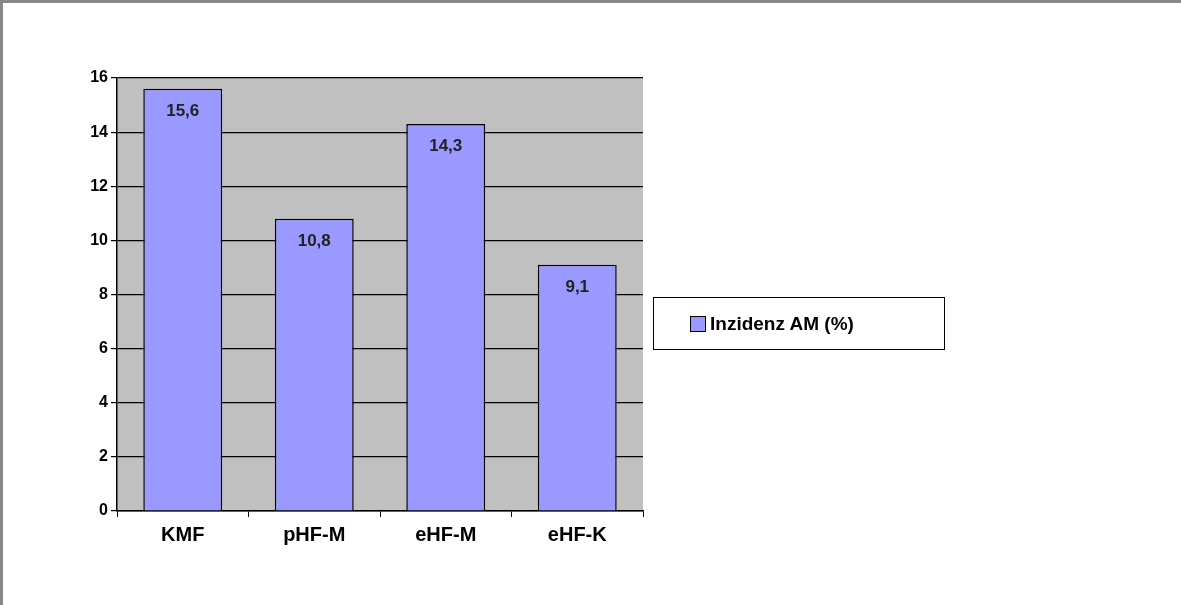  I want to click on x-tick-label: eHF-M, so click(446, 533).